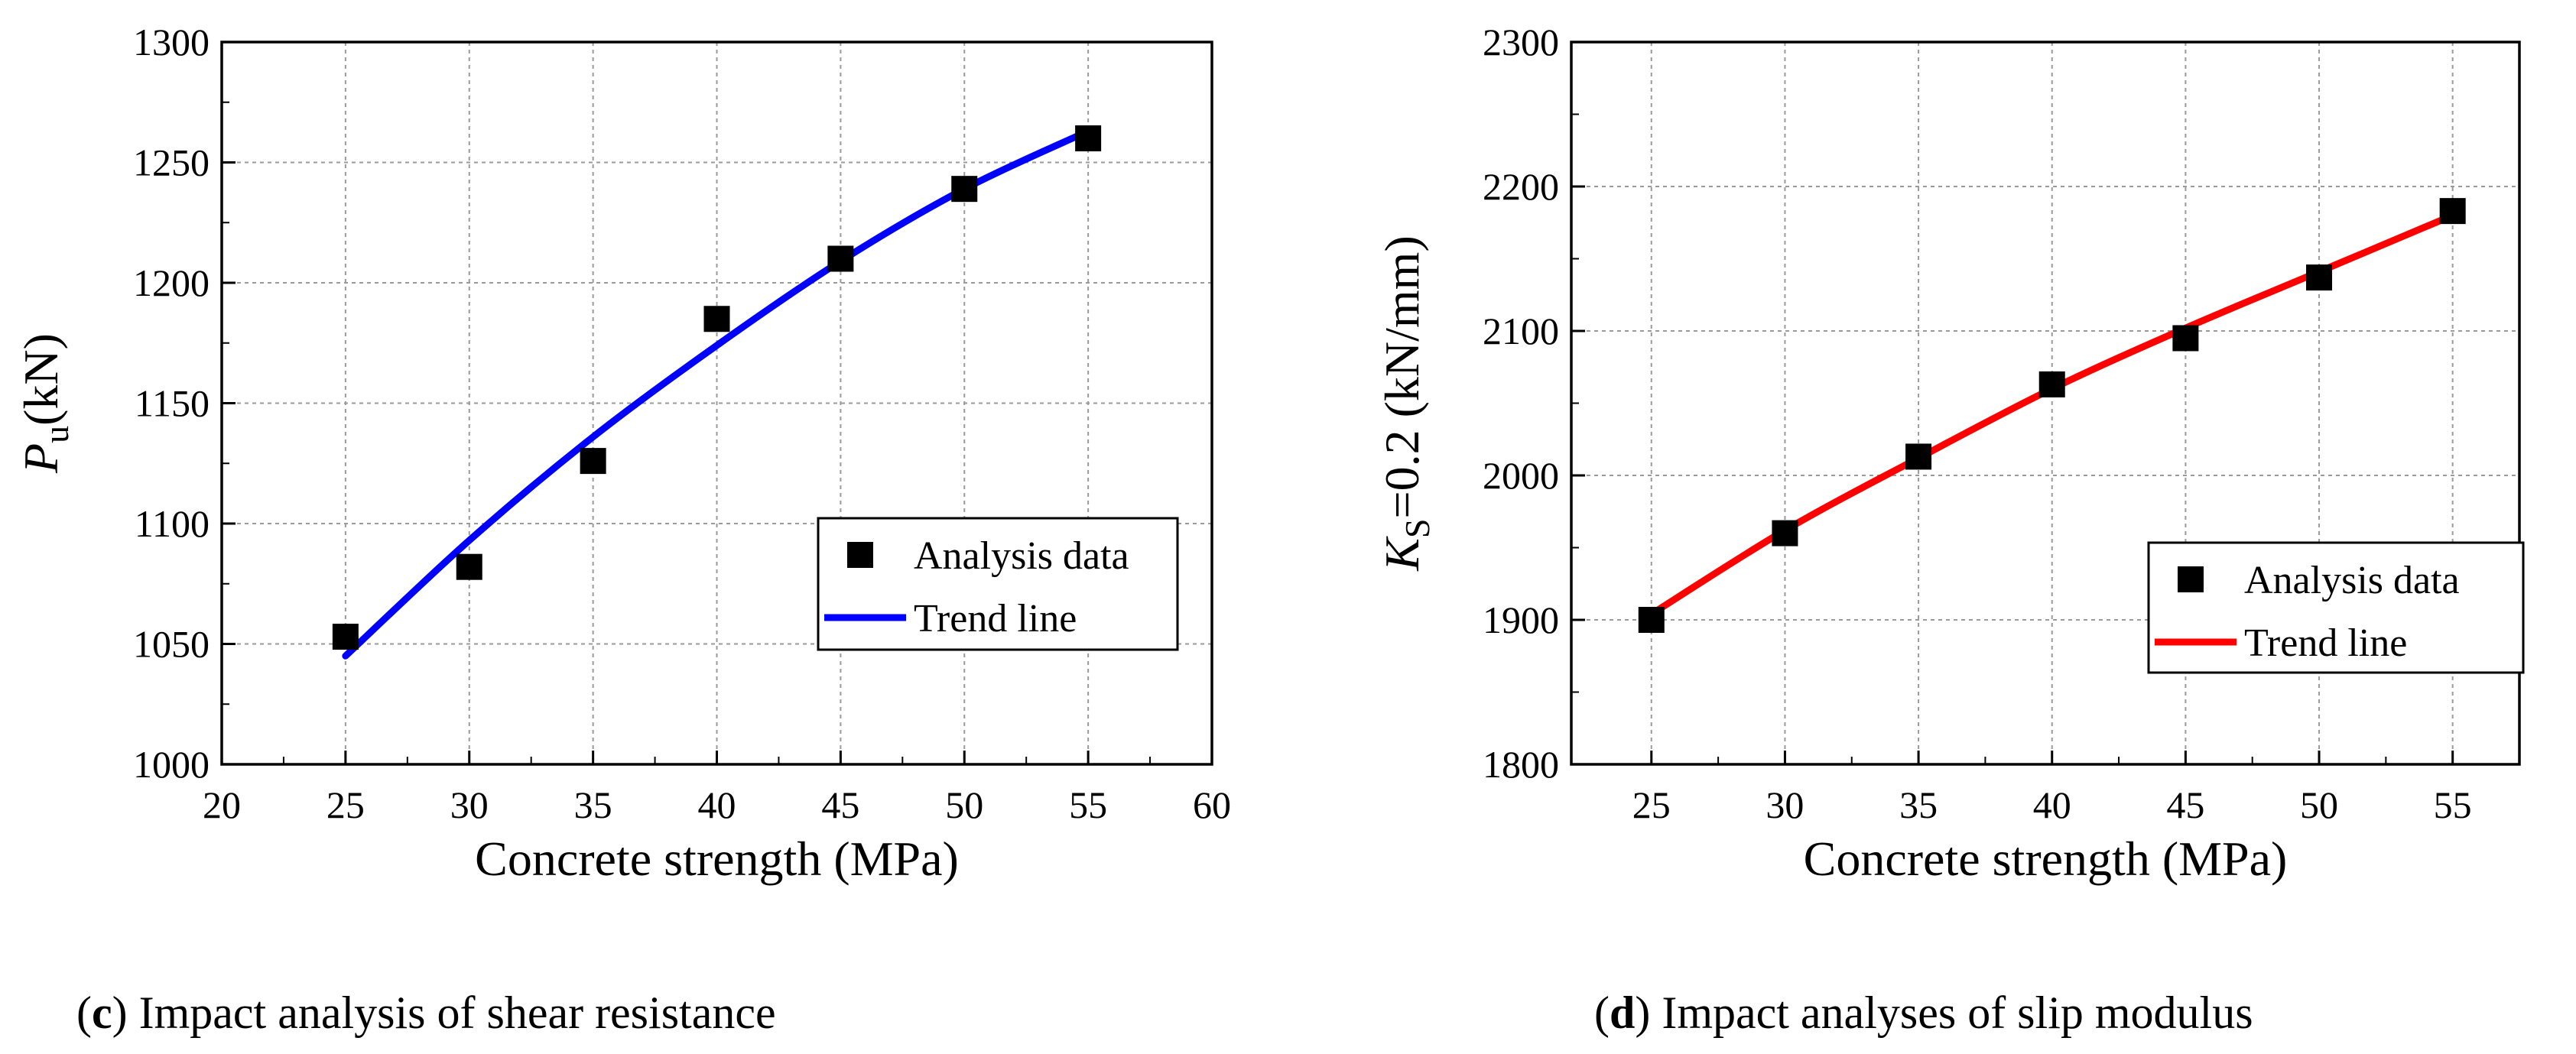 The height and width of the screenshot is (1054, 2576). I want to click on y-axis-title: Pu(kN), so click(45, 403).